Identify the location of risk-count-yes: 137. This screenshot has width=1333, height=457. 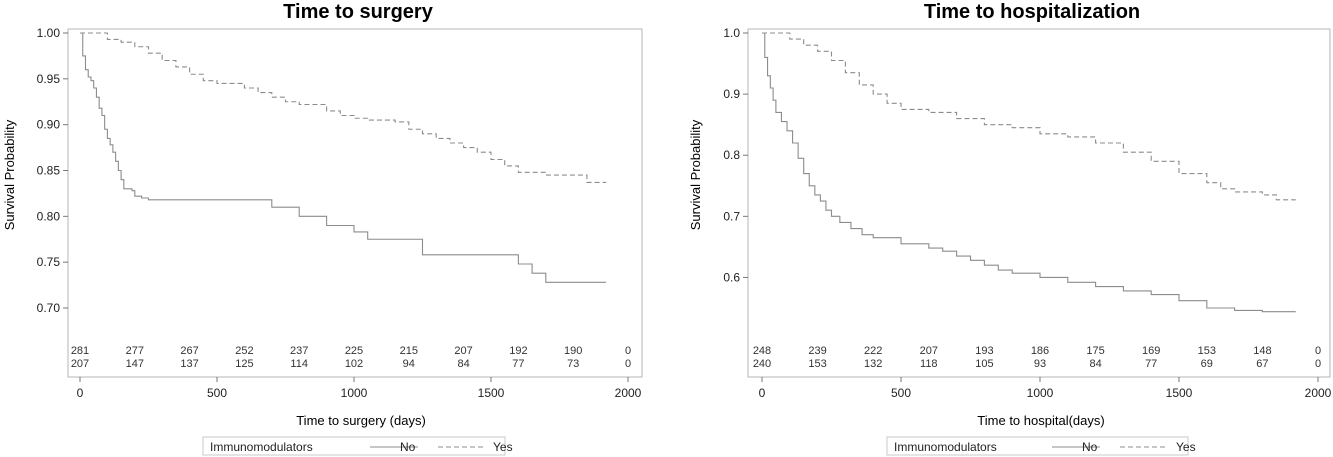
(189, 364).